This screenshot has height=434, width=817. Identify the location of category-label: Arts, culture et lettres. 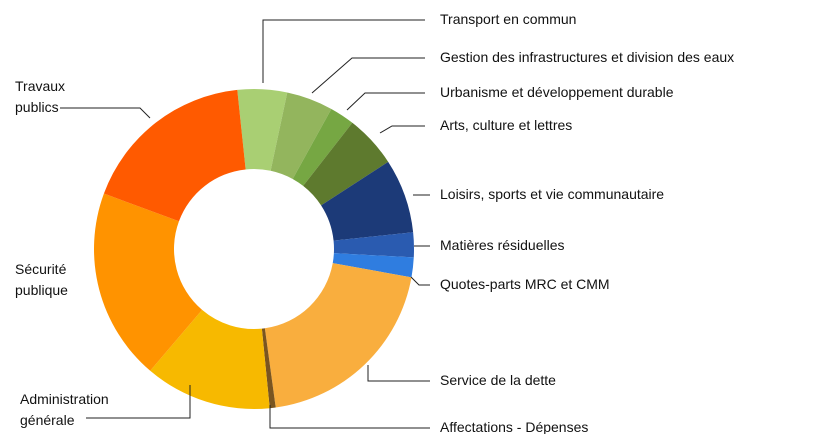
(506, 125).